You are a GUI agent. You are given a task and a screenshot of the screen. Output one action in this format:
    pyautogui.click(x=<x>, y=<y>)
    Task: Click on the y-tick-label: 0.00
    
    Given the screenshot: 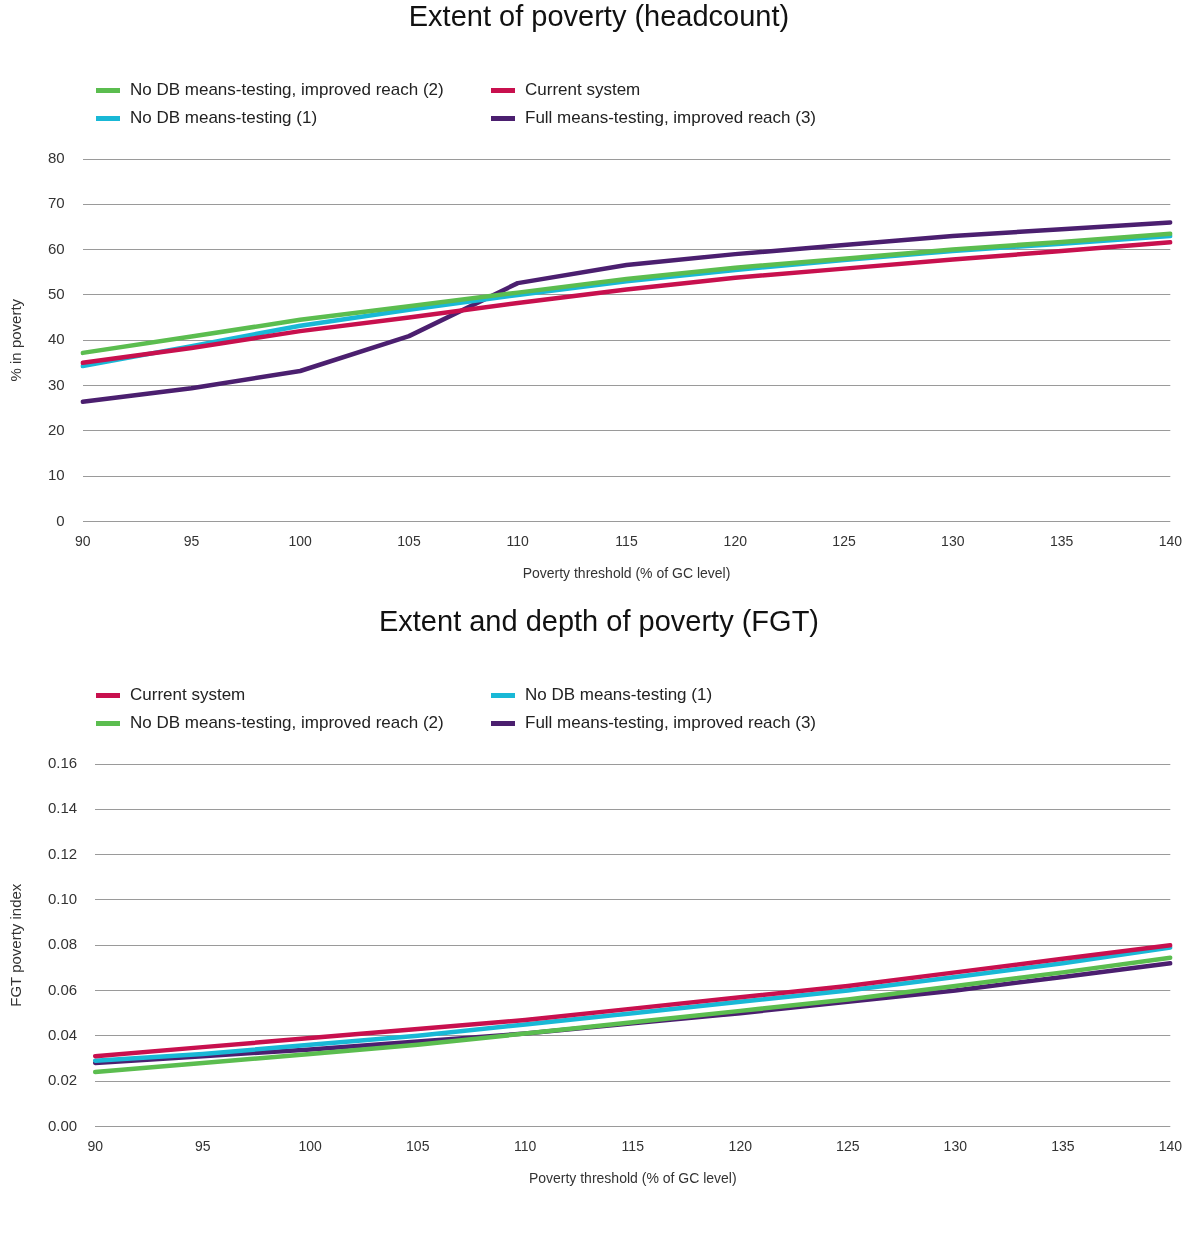 What is the action you would take?
    pyautogui.click(x=62, y=1125)
    